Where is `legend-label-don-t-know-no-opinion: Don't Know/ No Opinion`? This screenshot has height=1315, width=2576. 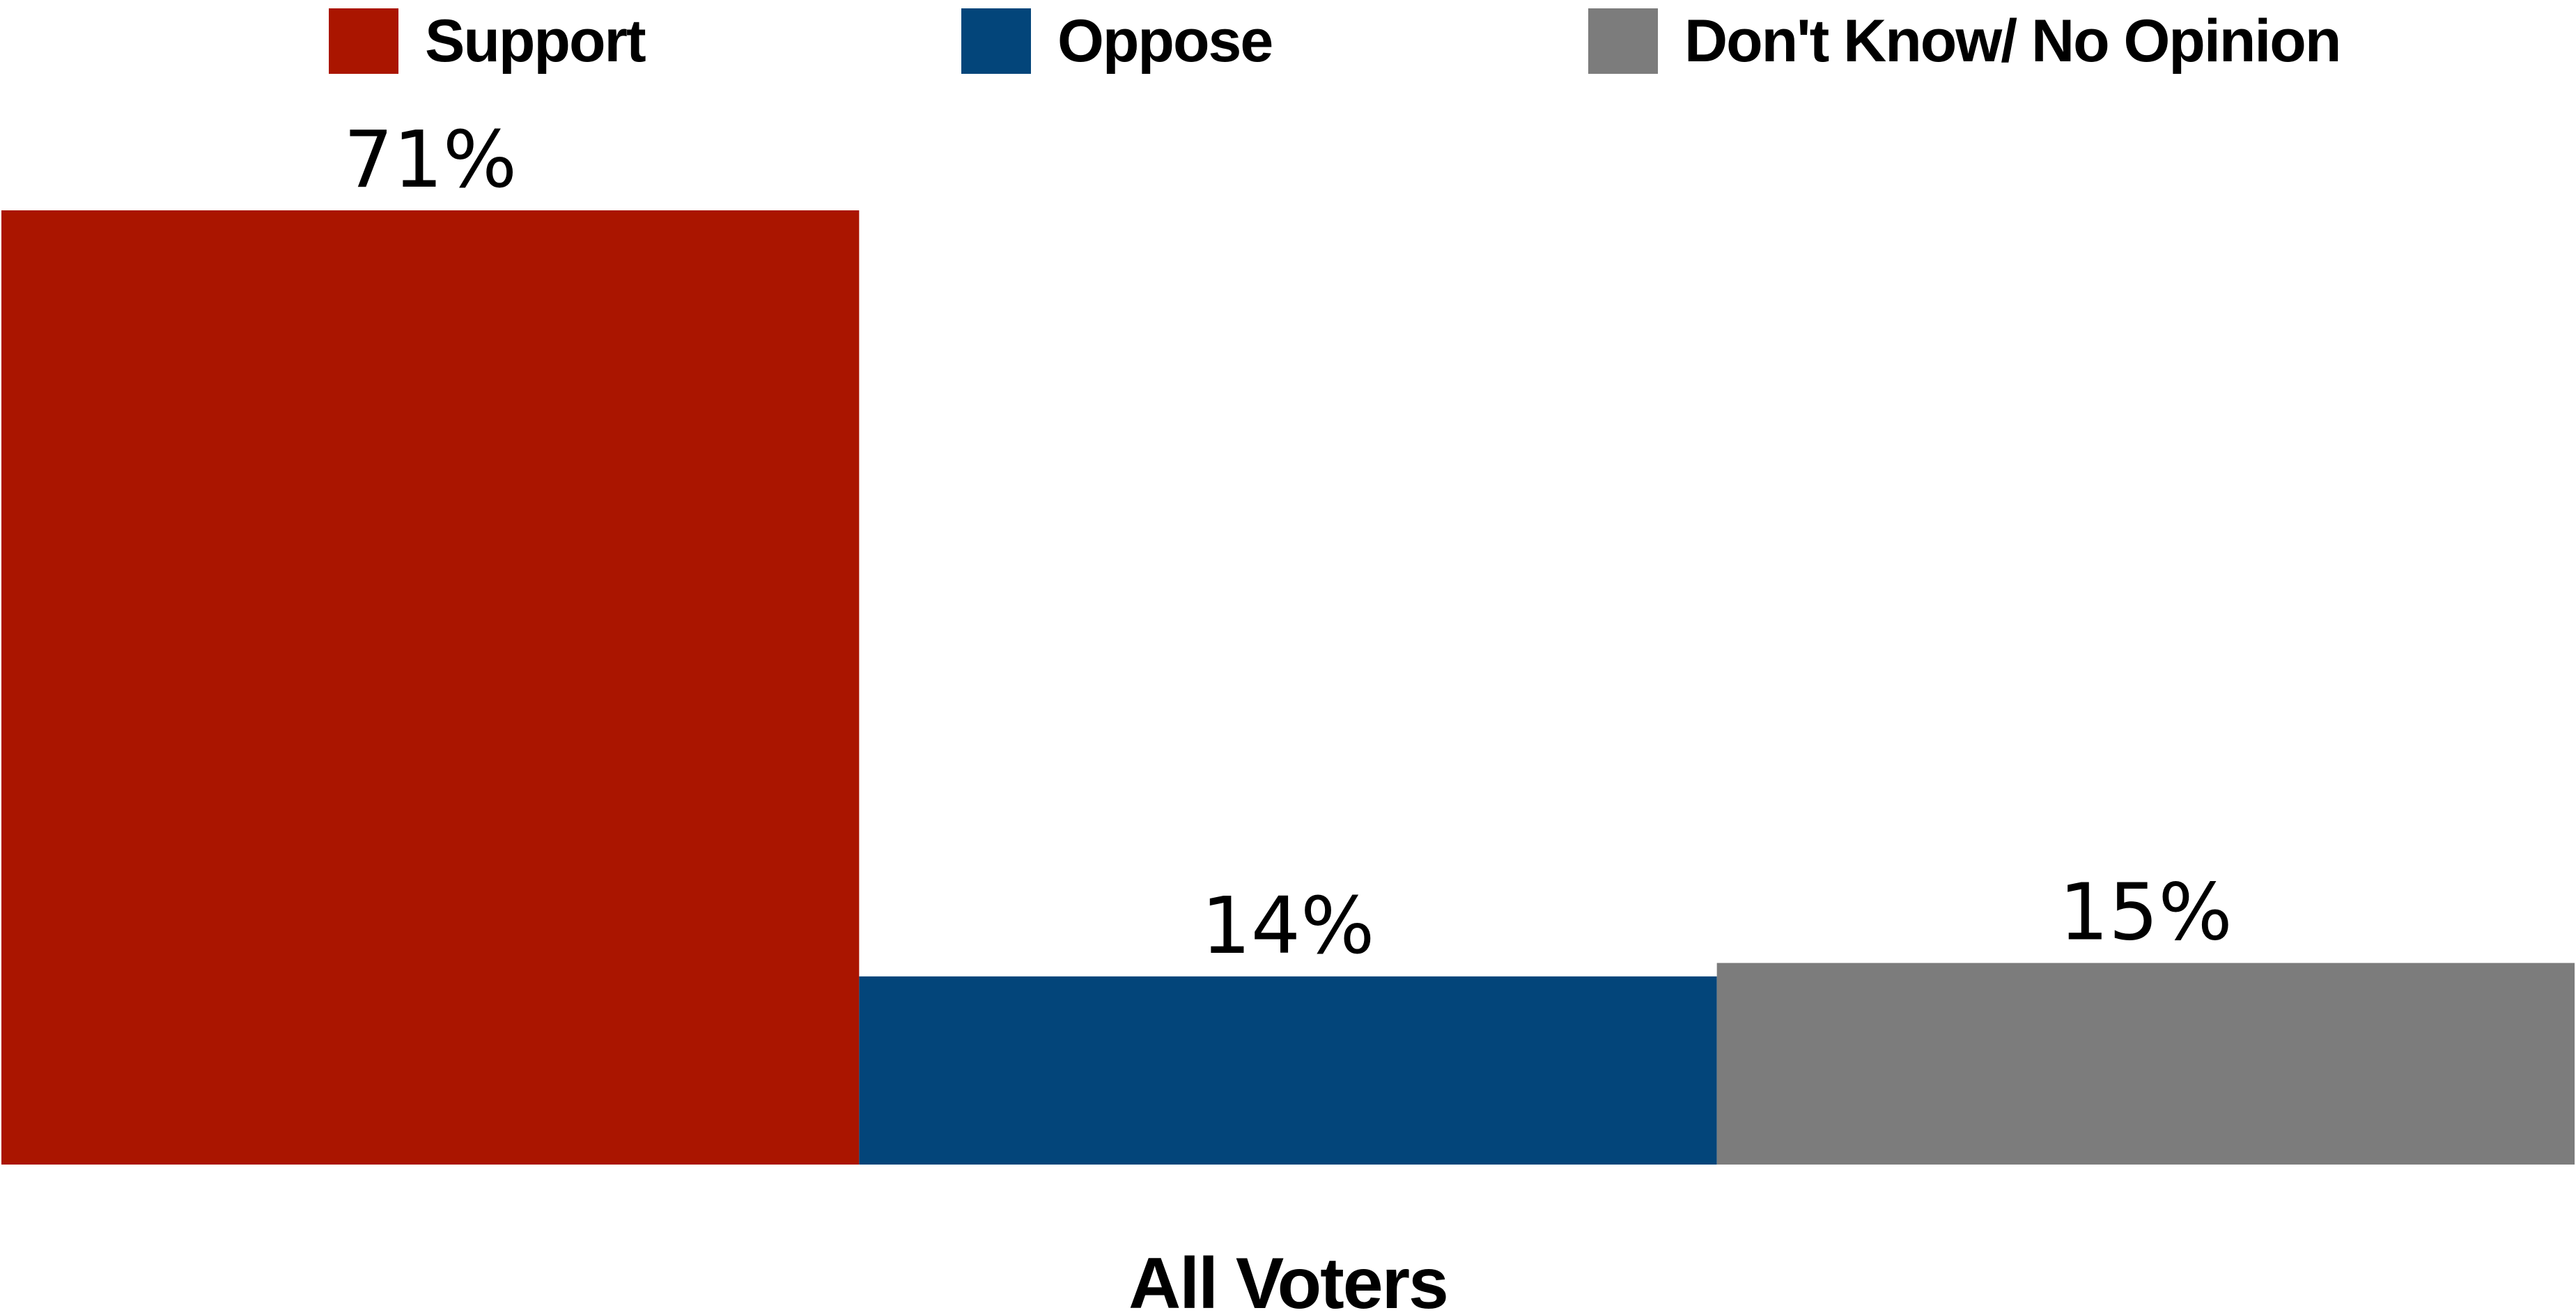 legend-label-don-t-know-no-opinion: Don't Know/ No Opinion is located at coordinates (2012, 41).